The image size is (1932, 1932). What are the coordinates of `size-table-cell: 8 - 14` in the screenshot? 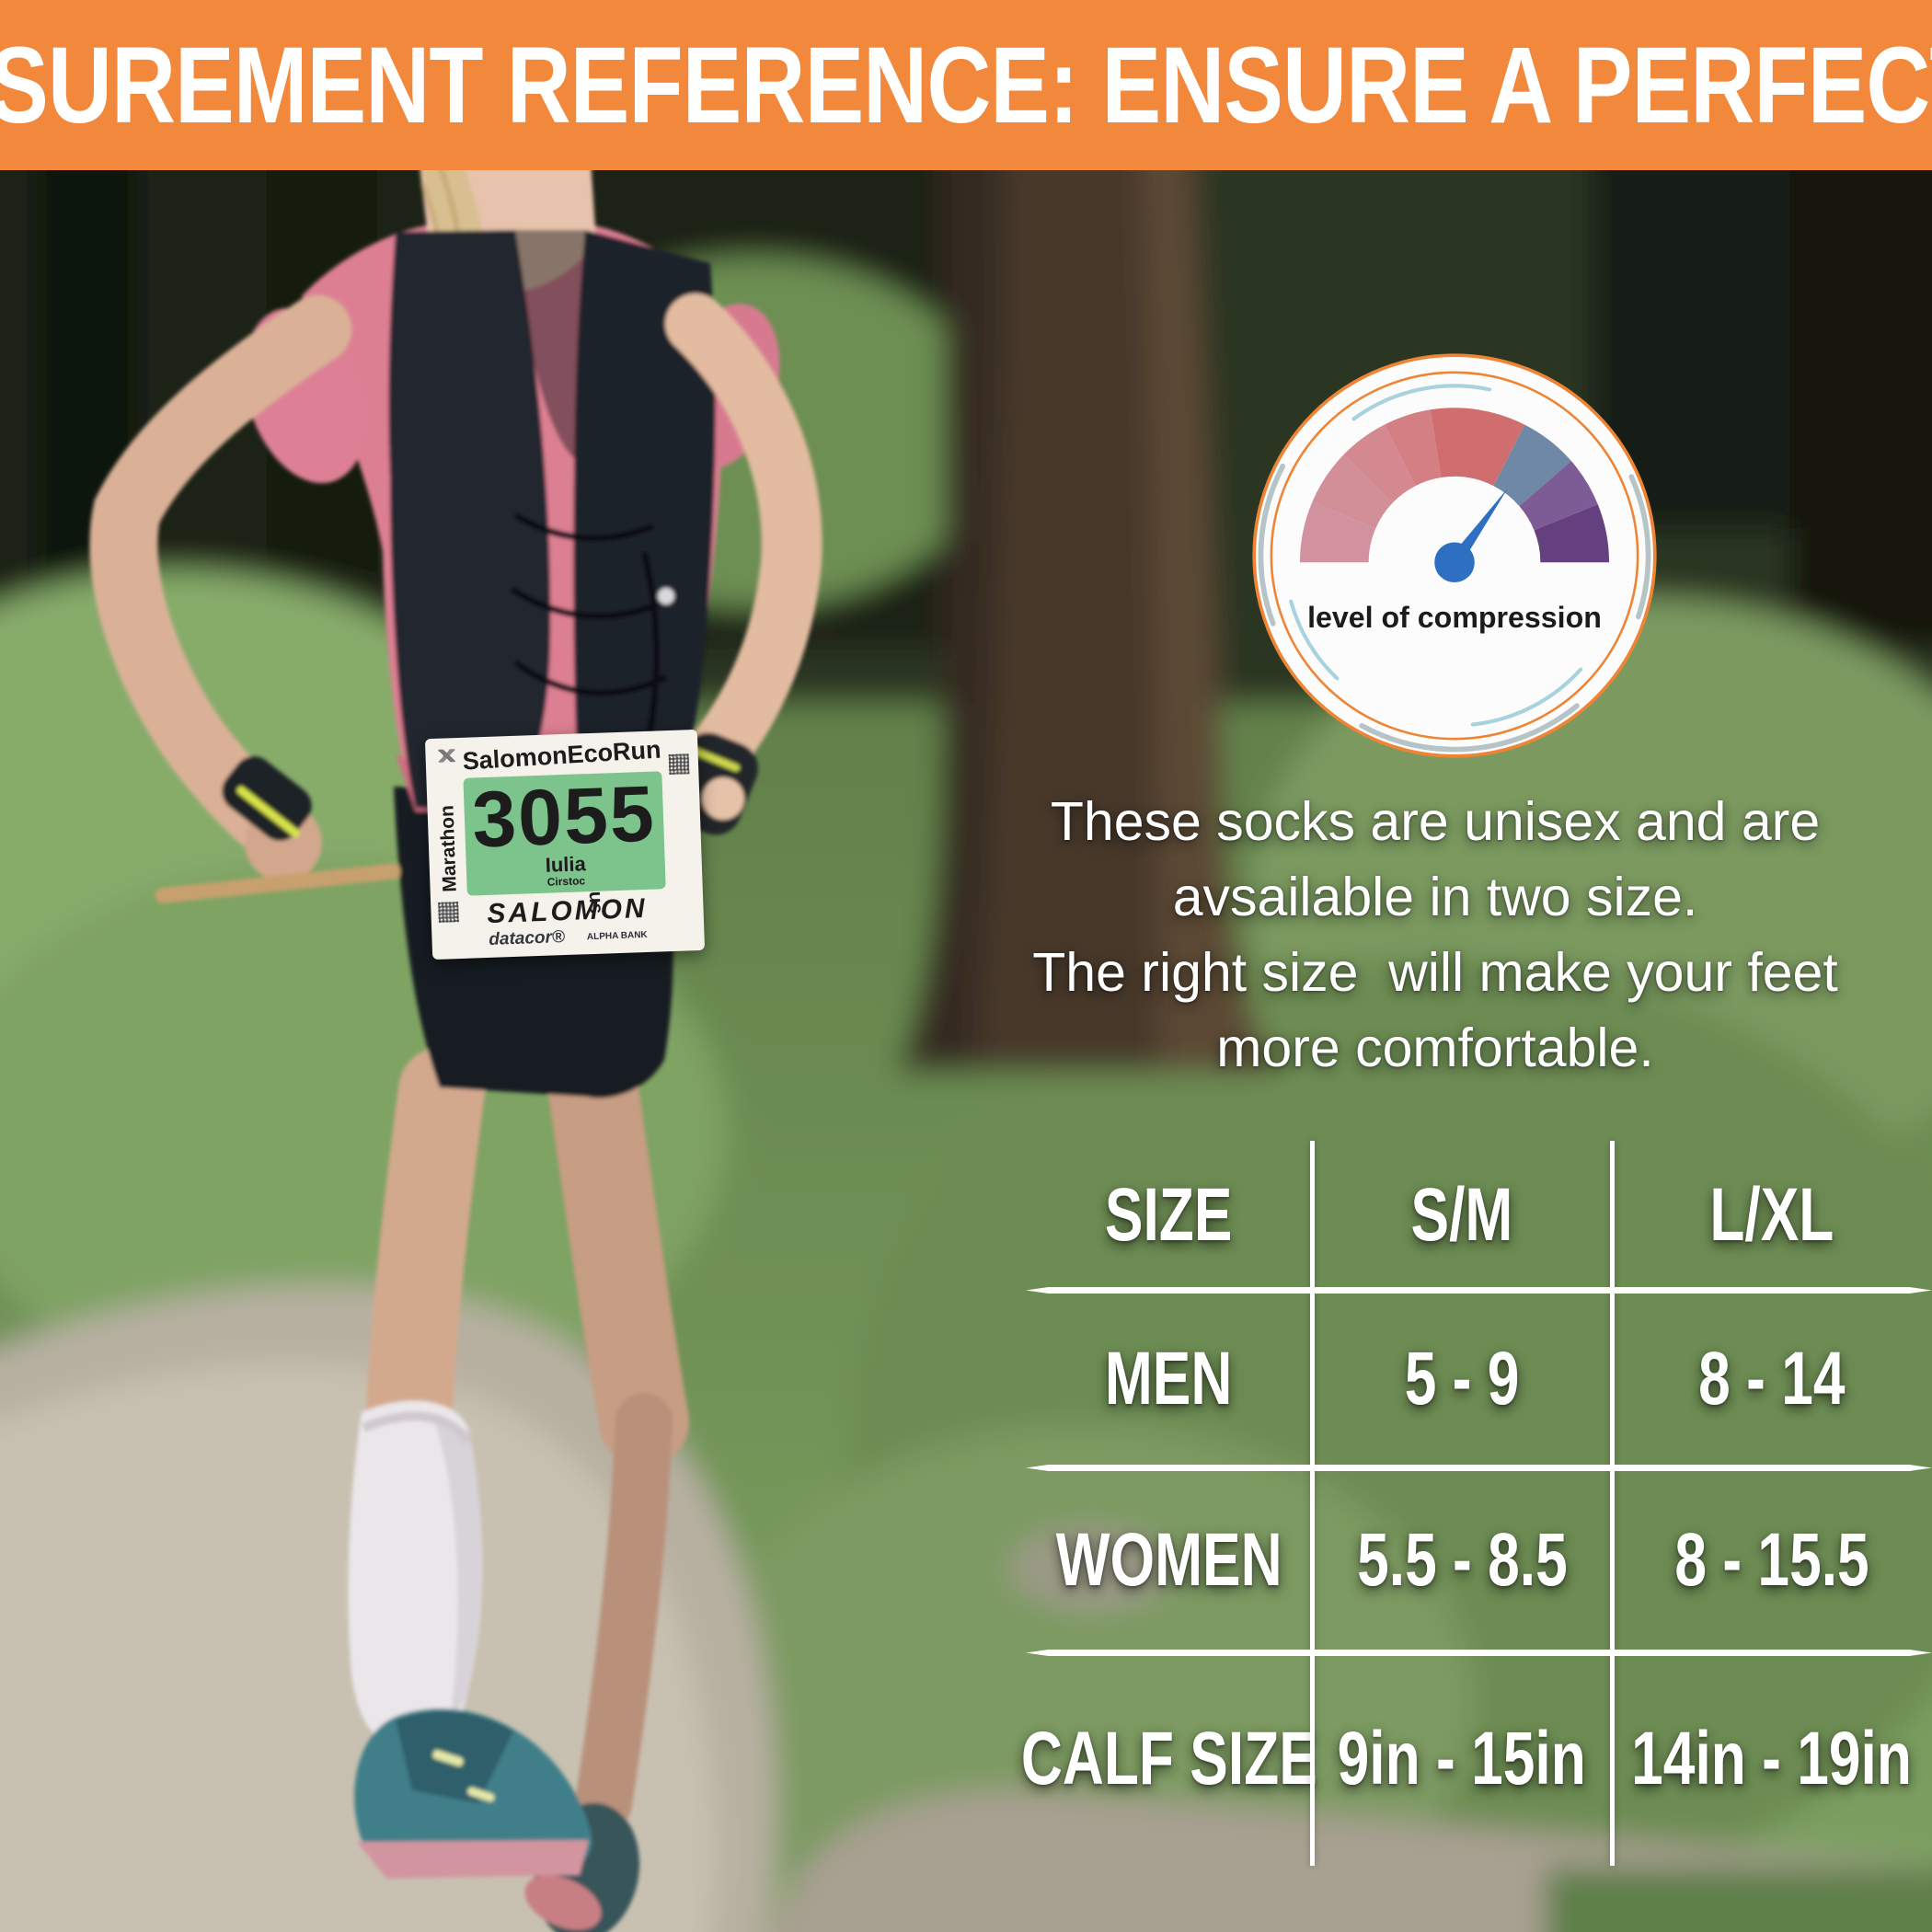 It's located at (1772, 1378).